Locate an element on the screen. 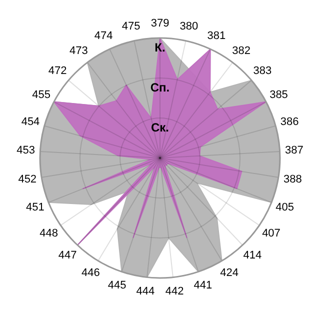  spoke-label: 387 is located at coordinates (294, 150).